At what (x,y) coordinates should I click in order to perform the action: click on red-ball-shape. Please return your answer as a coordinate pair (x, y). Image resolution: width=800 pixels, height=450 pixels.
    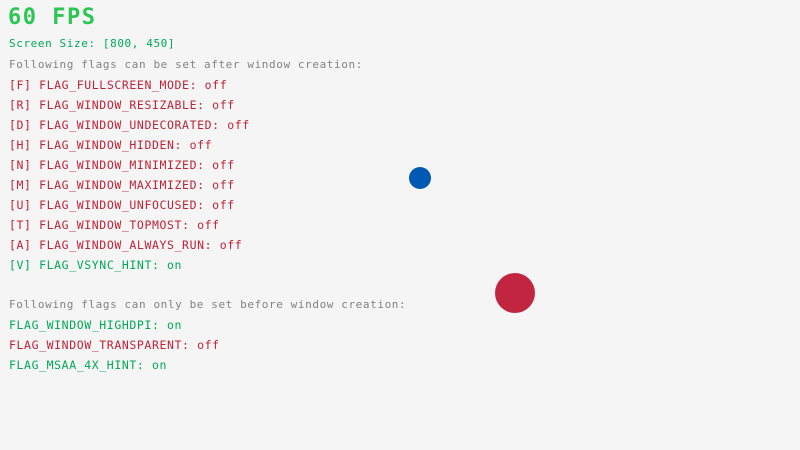
    Looking at the image, I should click on (515, 293).